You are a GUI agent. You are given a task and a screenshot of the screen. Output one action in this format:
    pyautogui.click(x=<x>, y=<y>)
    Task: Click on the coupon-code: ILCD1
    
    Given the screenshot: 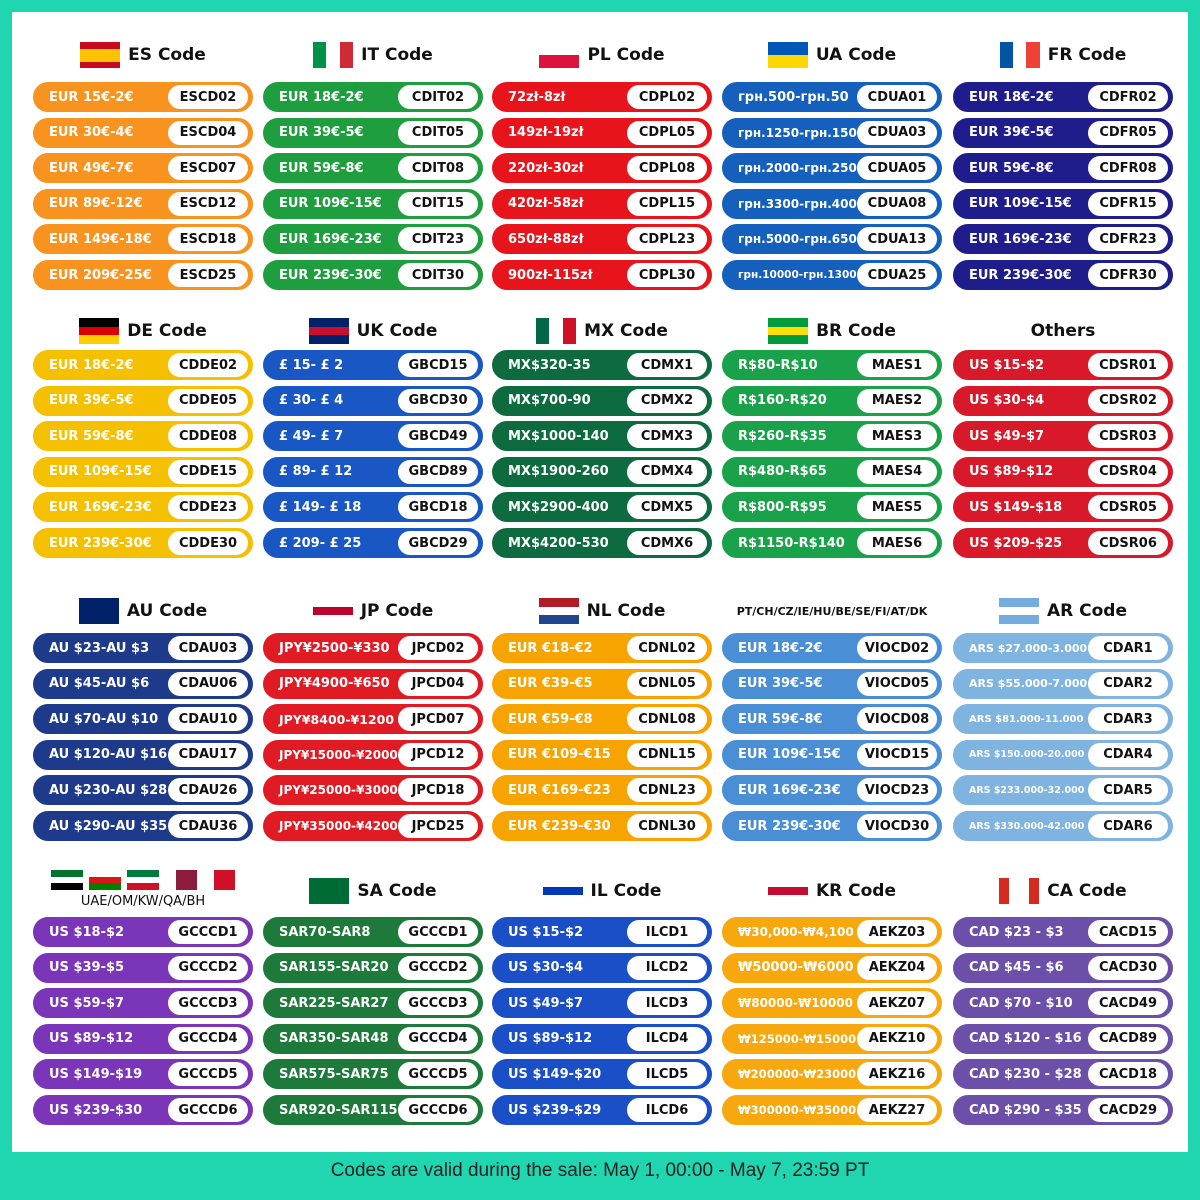 What is the action you would take?
    pyautogui.click(x=667, y=932)
    